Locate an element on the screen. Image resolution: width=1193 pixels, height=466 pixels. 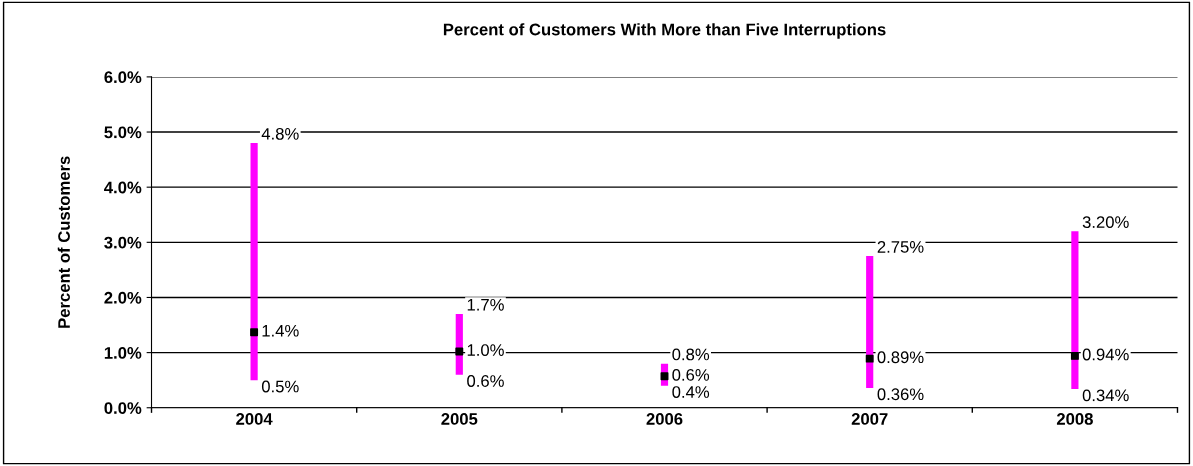
annotation: 4.8% is located at coordinates (280, 133).